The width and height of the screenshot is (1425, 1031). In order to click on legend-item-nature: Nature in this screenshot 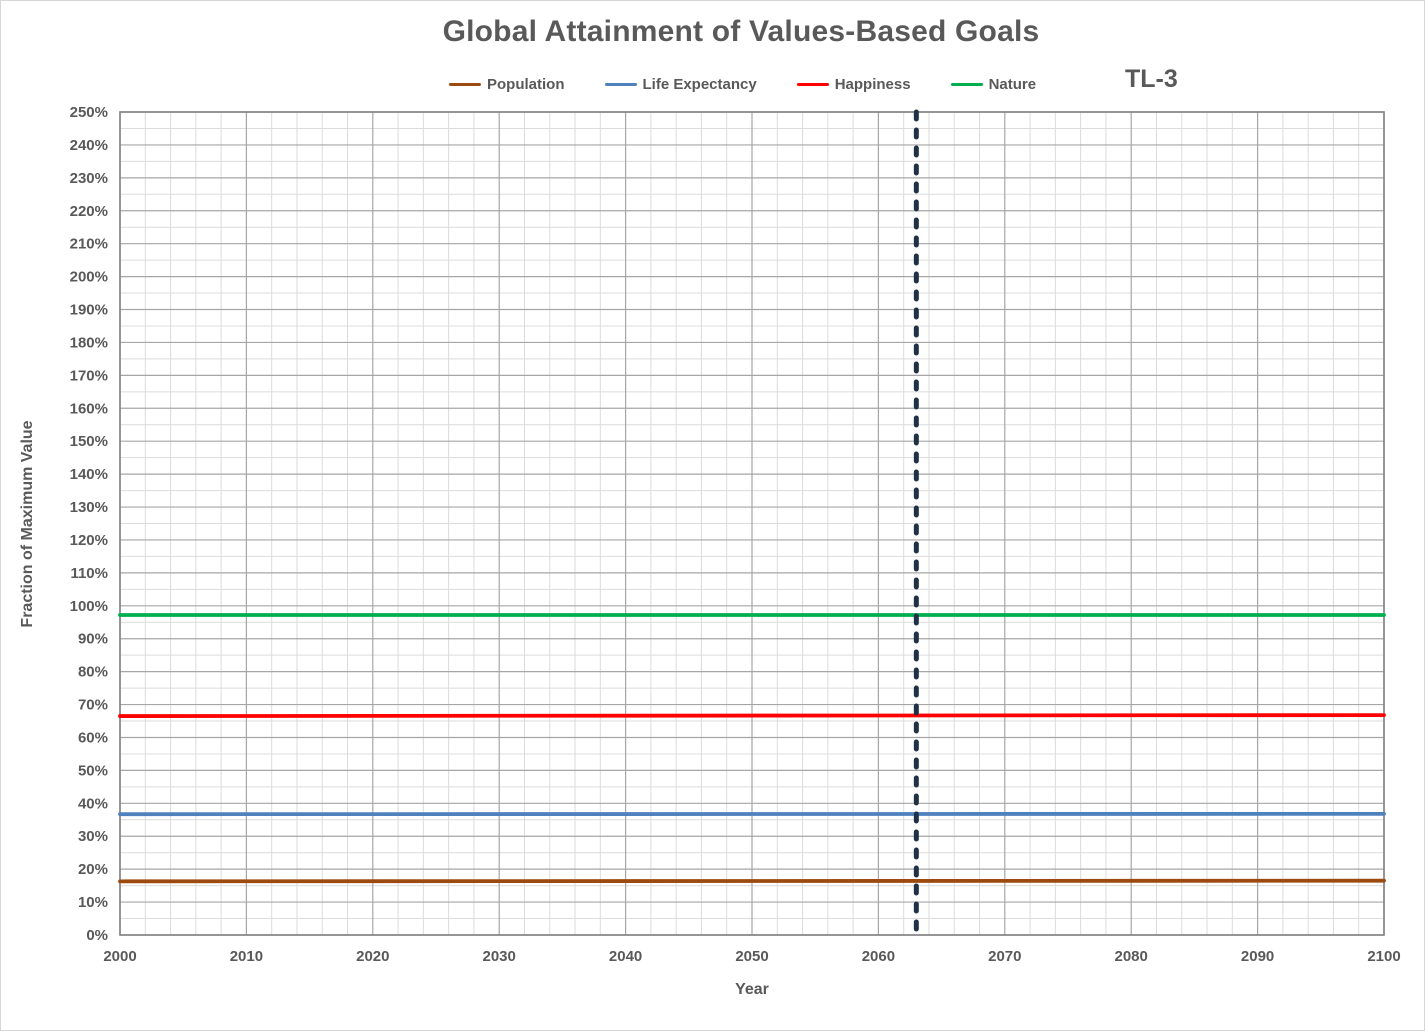, I will do `click(993, 84)`.